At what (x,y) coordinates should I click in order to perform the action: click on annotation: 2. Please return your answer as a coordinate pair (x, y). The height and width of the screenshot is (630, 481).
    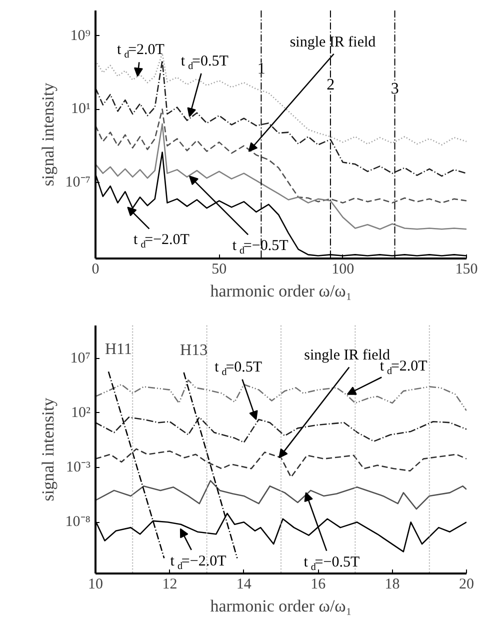
    Looking at the image, I should click on (330, 85).